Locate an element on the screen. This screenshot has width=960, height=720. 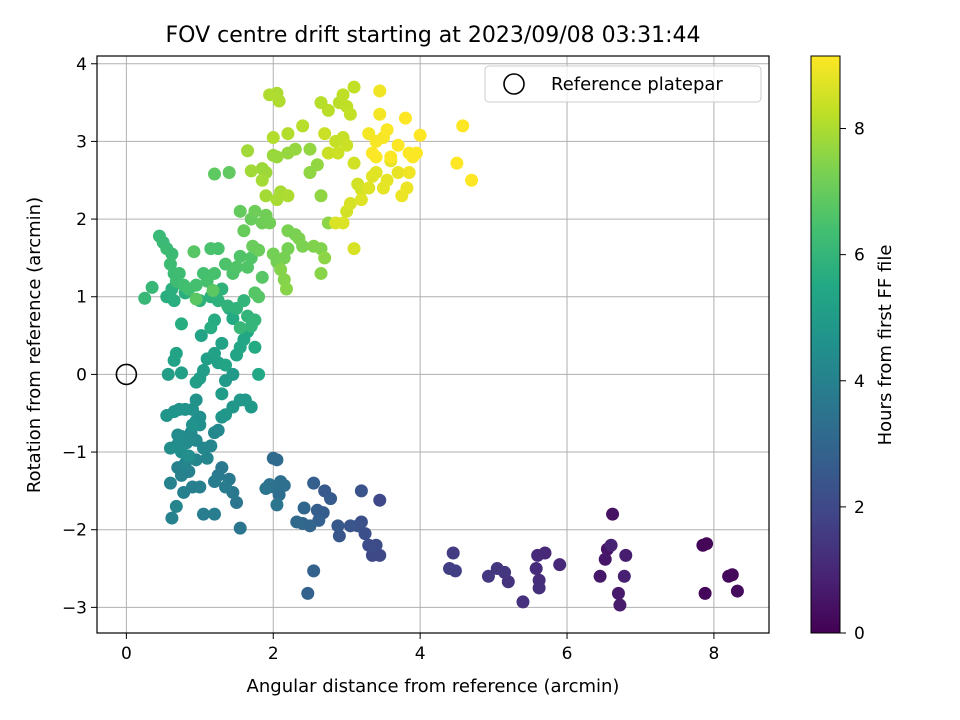
y-tick-label: 3 is located at coordinates (81, 142).